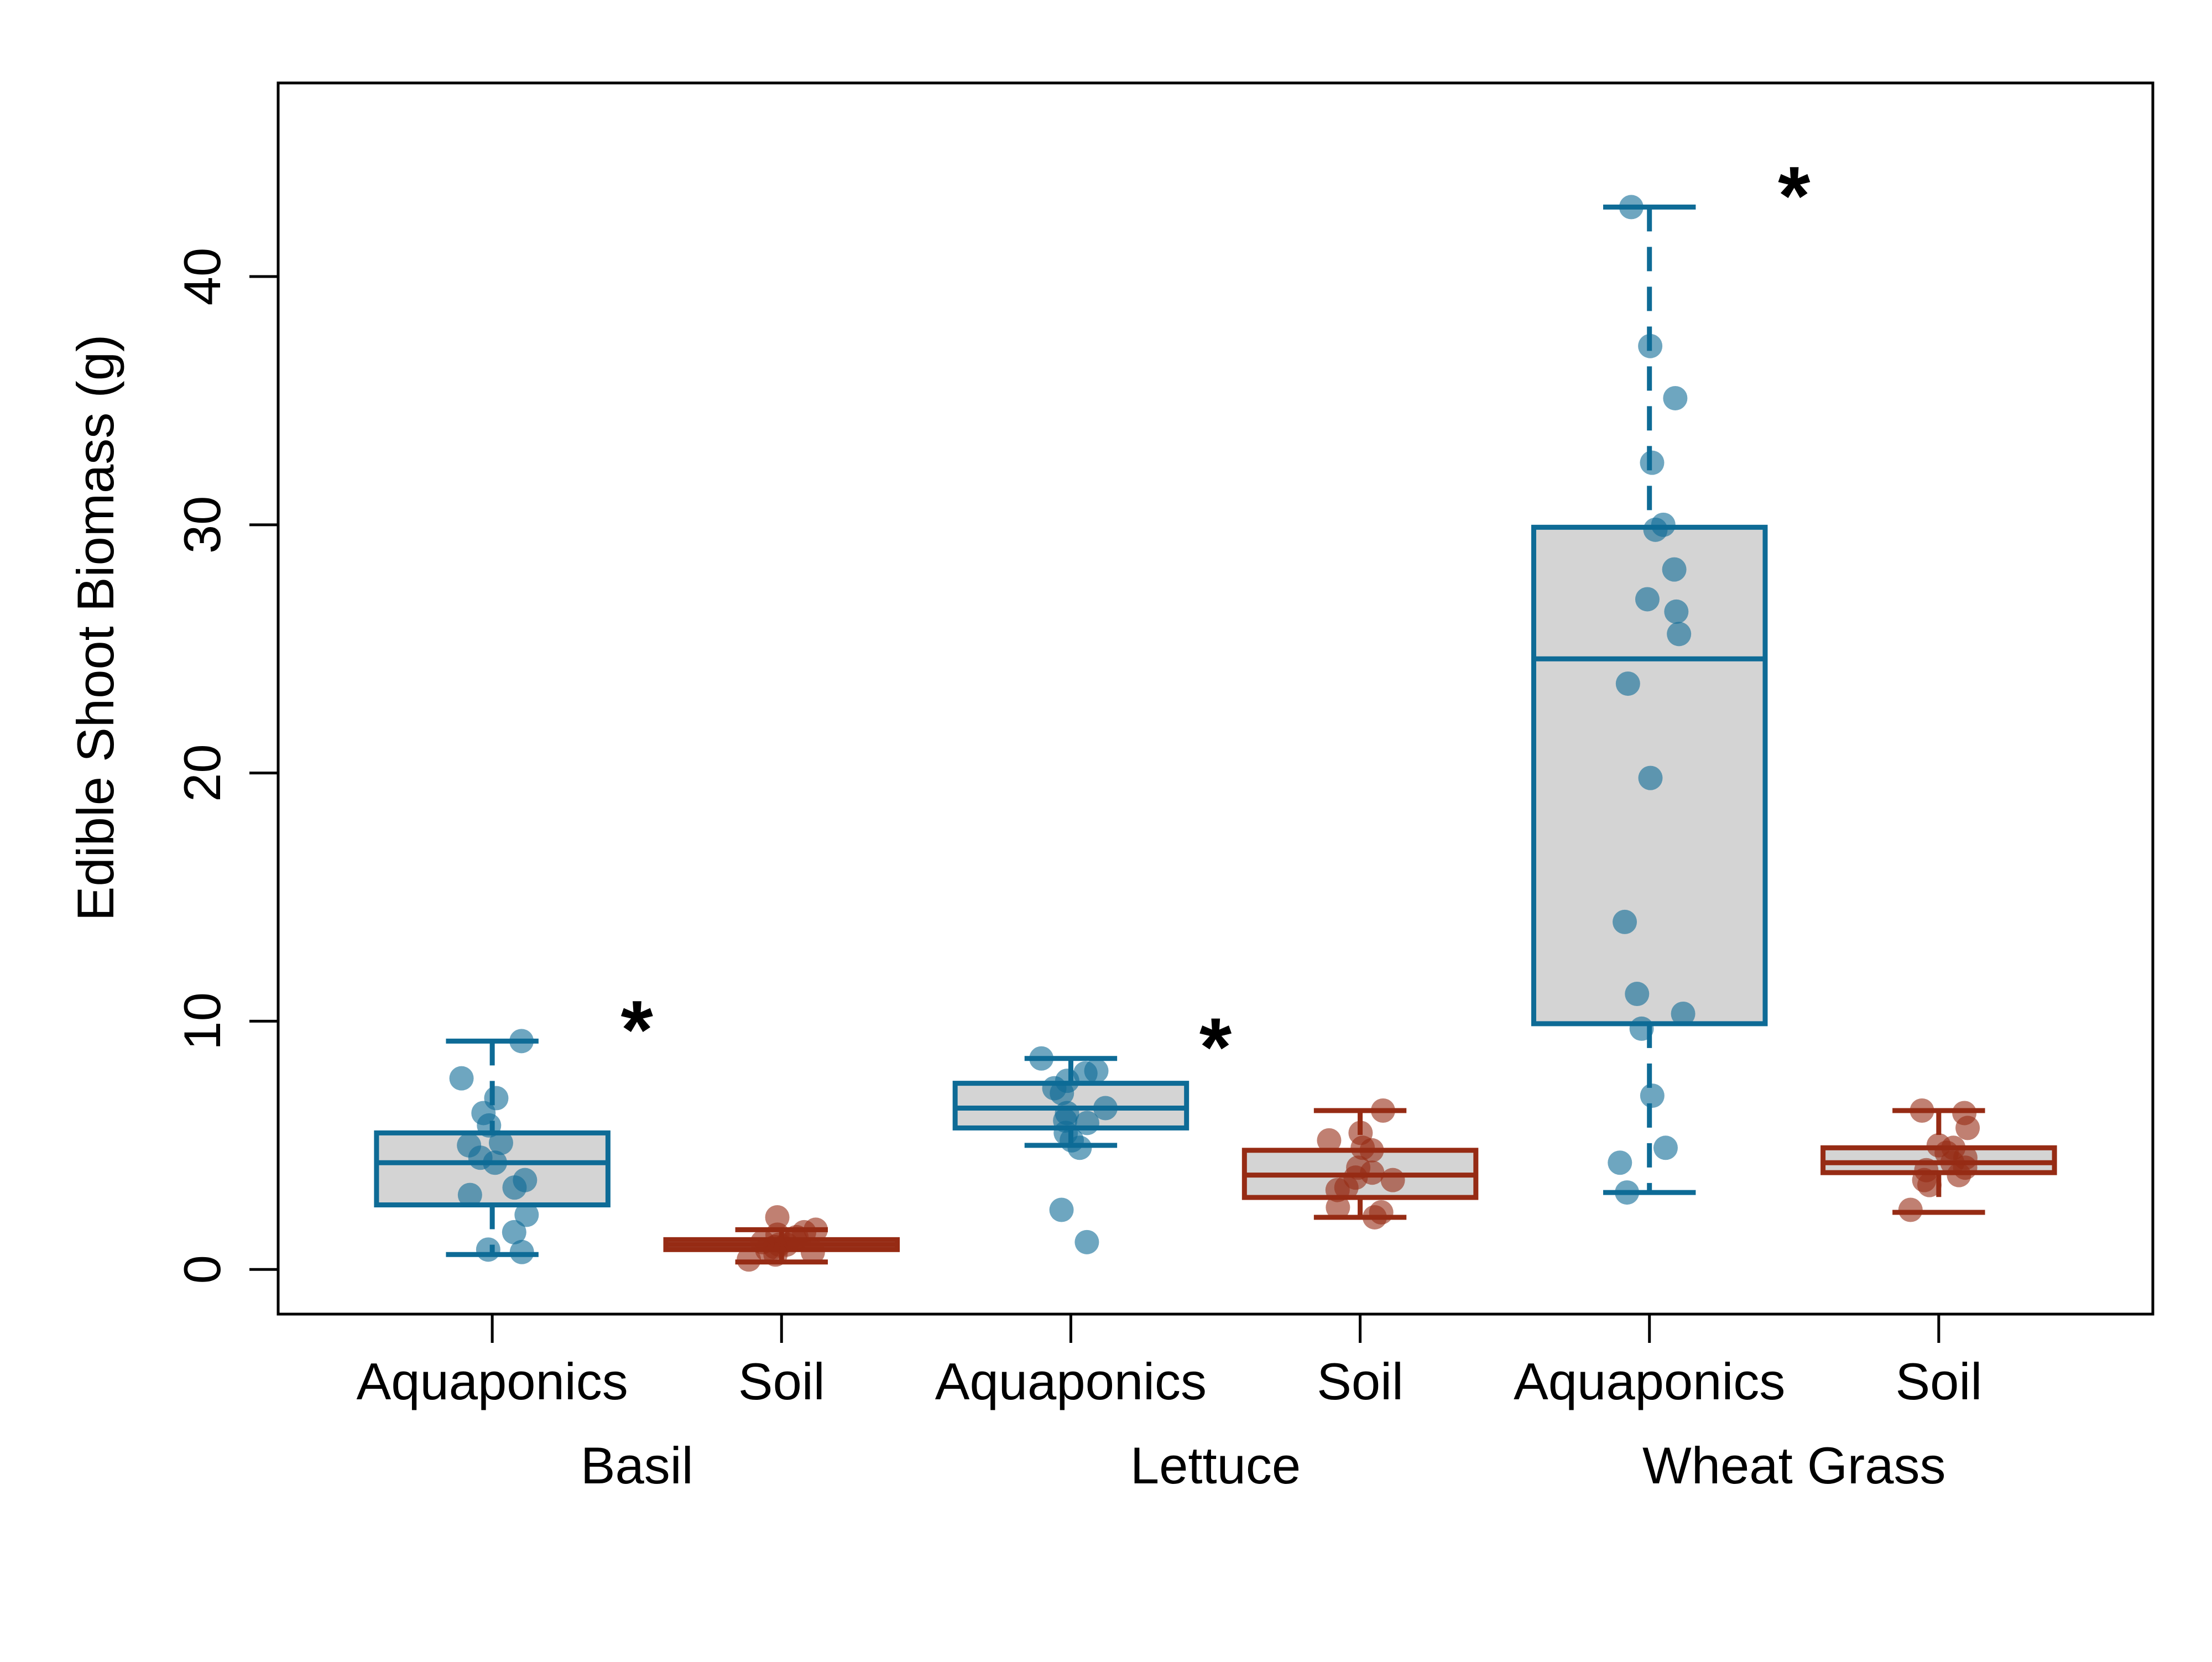  I want to click on x-tick-label-lettuce-aquaponics: Aquaponics, so click(1071, 1381).